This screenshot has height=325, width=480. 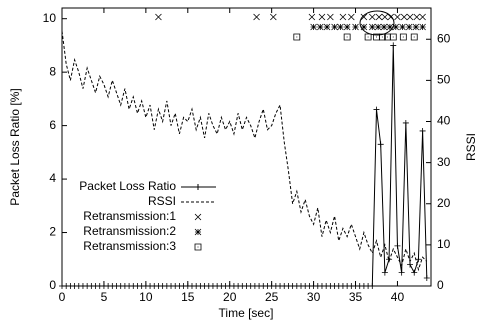 What do you see at coordinates (444, 38) in the screenshot?
I see `y2-tick-label: 60` at bounding box center [444, 38].